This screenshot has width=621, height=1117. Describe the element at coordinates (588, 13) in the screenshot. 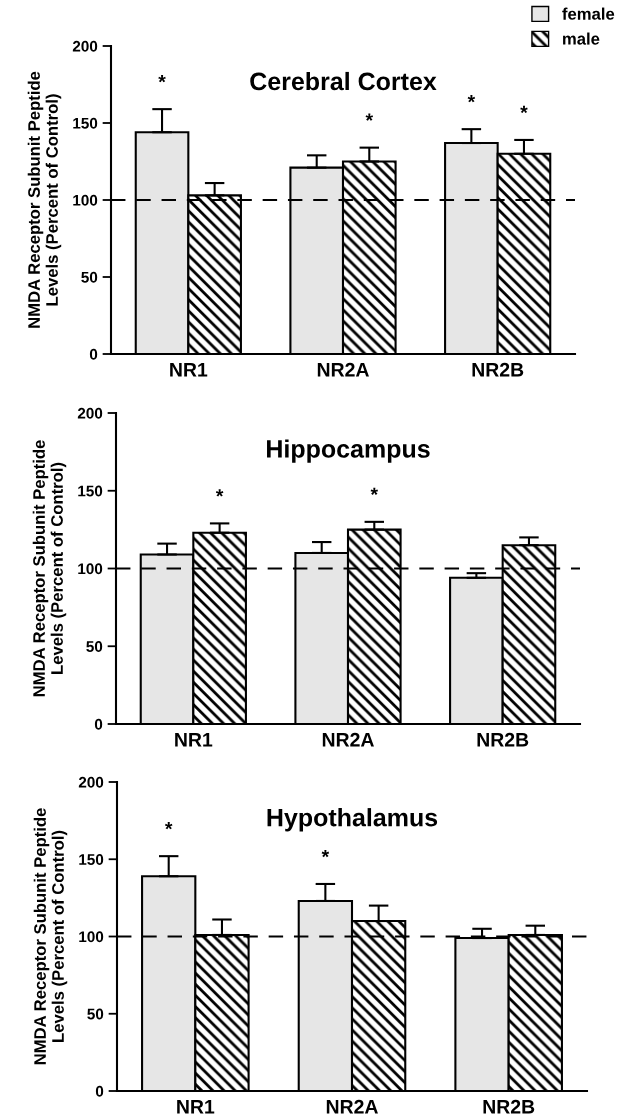

I see `legend-label: female` at that location.